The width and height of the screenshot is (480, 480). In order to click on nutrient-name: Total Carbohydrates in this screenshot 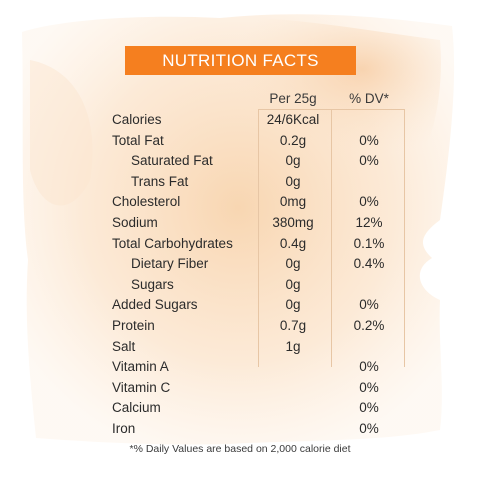, I will do `click(172, 243)`.